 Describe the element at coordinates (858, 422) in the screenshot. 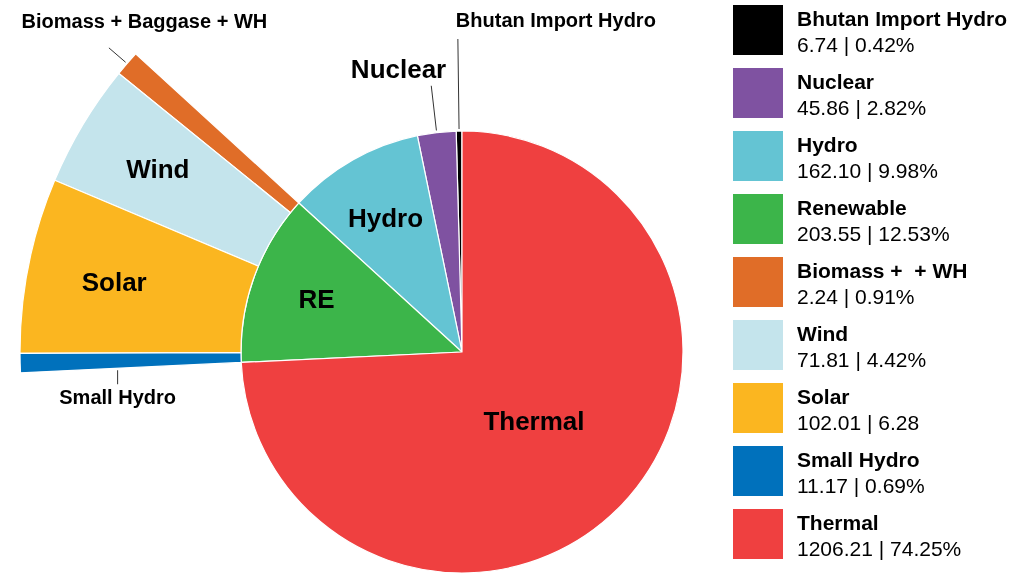

I see `data-label: 102.01 | 6.28` at that location.